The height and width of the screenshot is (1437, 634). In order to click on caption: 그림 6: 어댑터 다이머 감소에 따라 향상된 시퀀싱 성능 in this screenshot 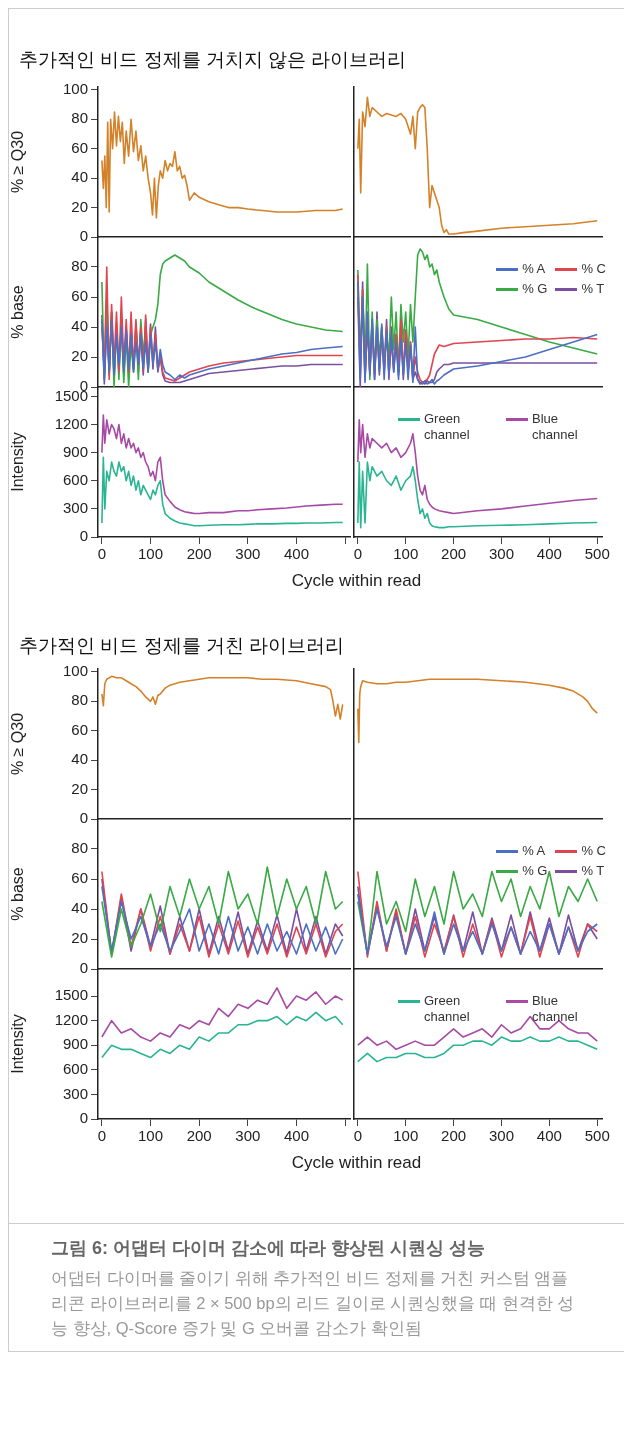, I will do `click(268, 1248)`.